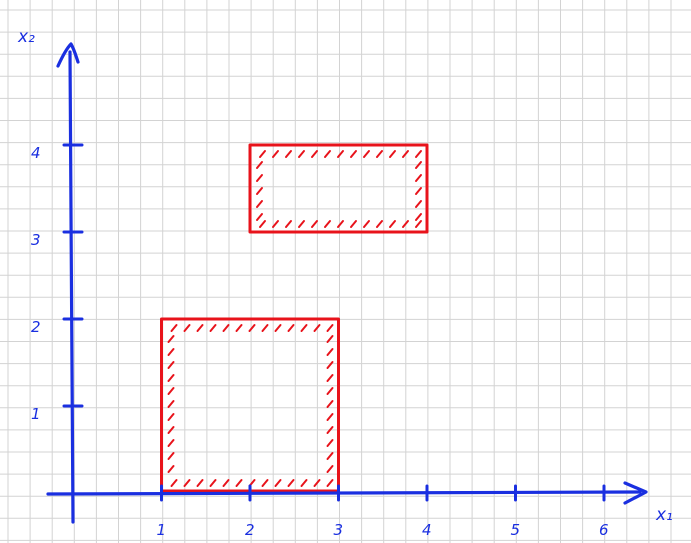  What do you see at coordinates (516, 530) in the screenshot?
I see `x-tick-label-5: 5` at bounding box center [516, 530].